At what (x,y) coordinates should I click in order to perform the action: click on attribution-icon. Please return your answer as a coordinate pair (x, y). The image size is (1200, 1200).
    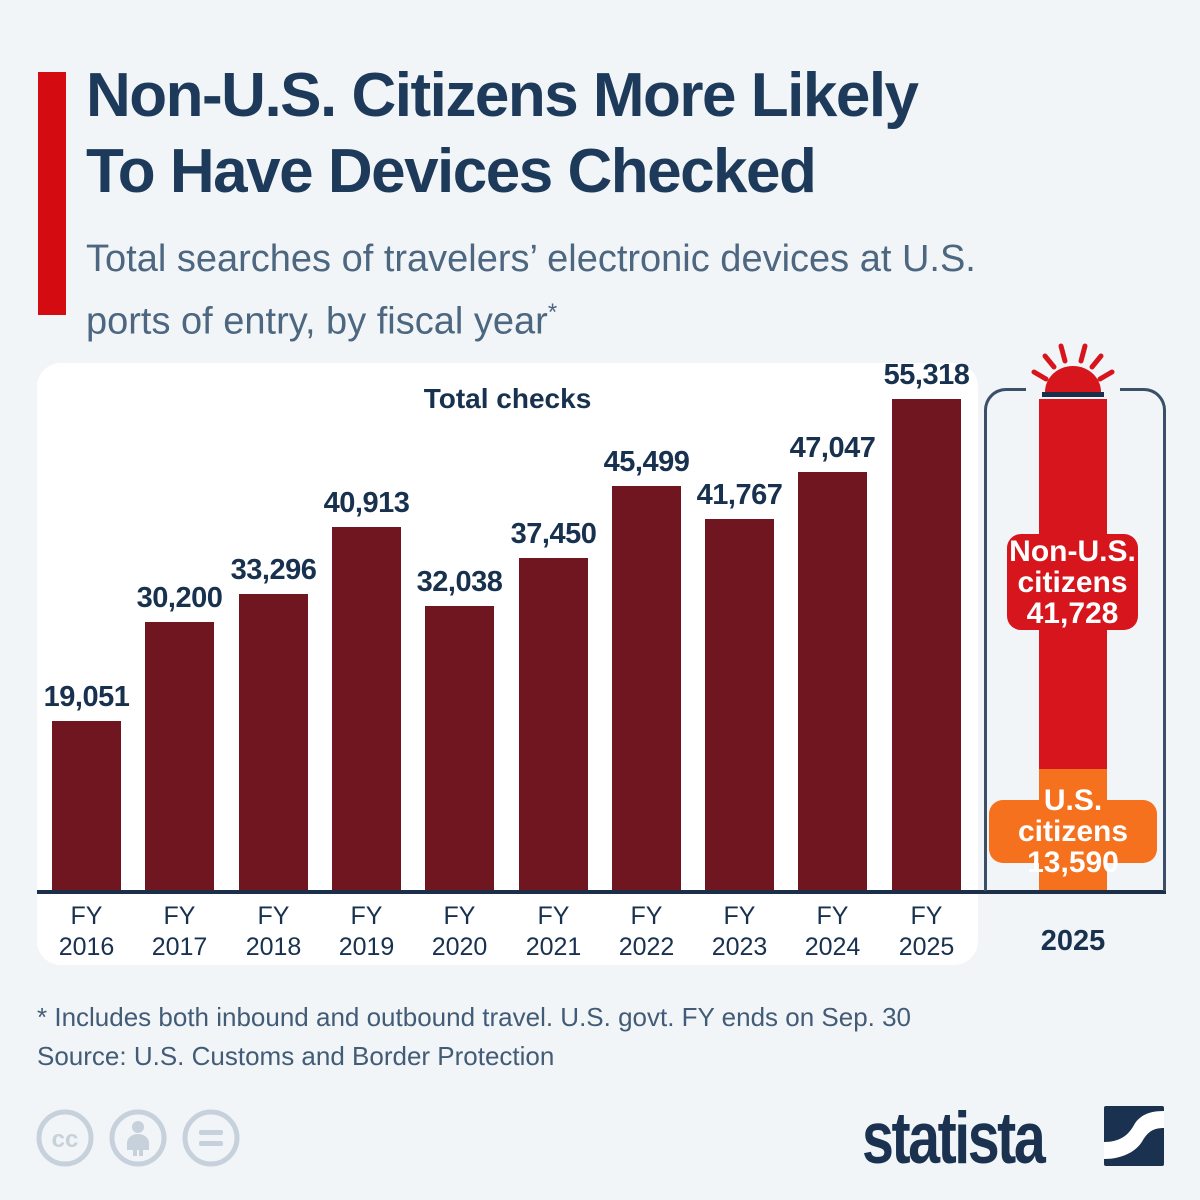
    Looking at the image, I should click on (138, 1138).